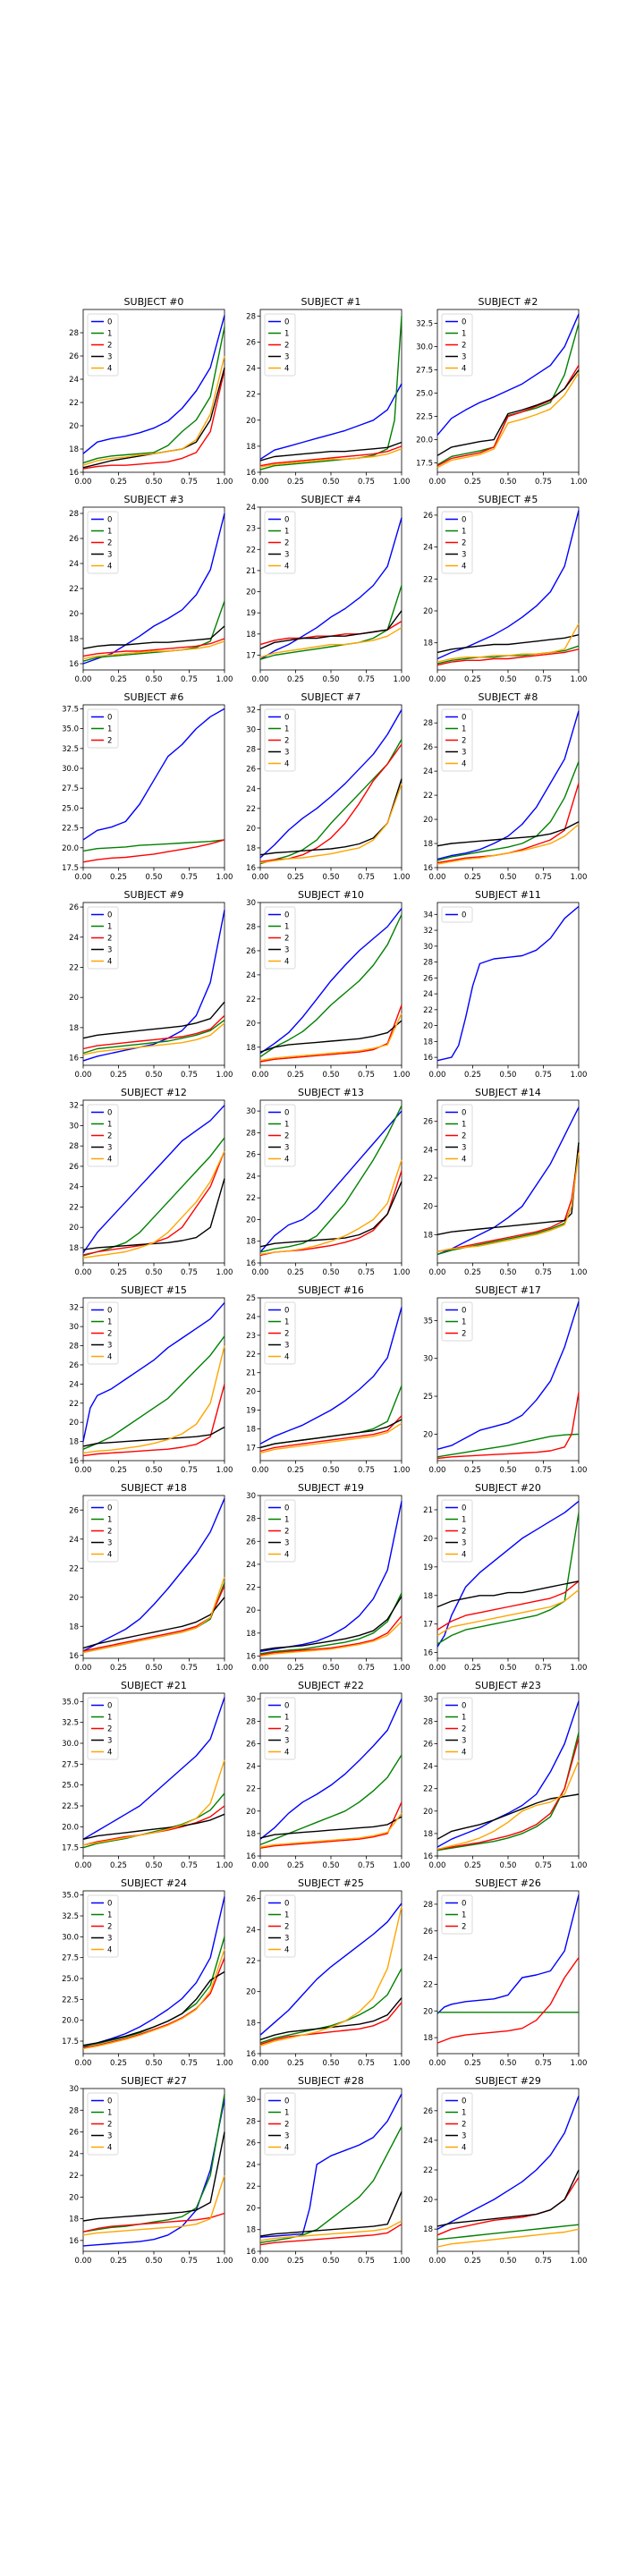 Image resolution: width=644 pixels, height=2576 pixels. What do you see at coordinates (508, 895) in the screenshot?
I see `subplot-title: SUBJECT #11` at bounding box center [508, 895].